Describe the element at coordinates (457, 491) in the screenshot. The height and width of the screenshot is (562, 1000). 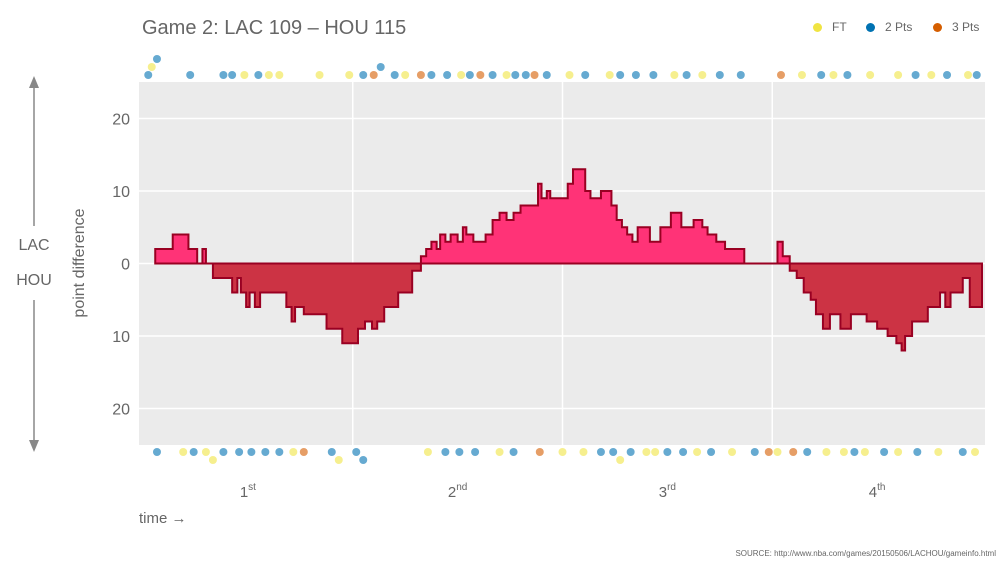
I see `quarter-label-2: 2nd` at that location.